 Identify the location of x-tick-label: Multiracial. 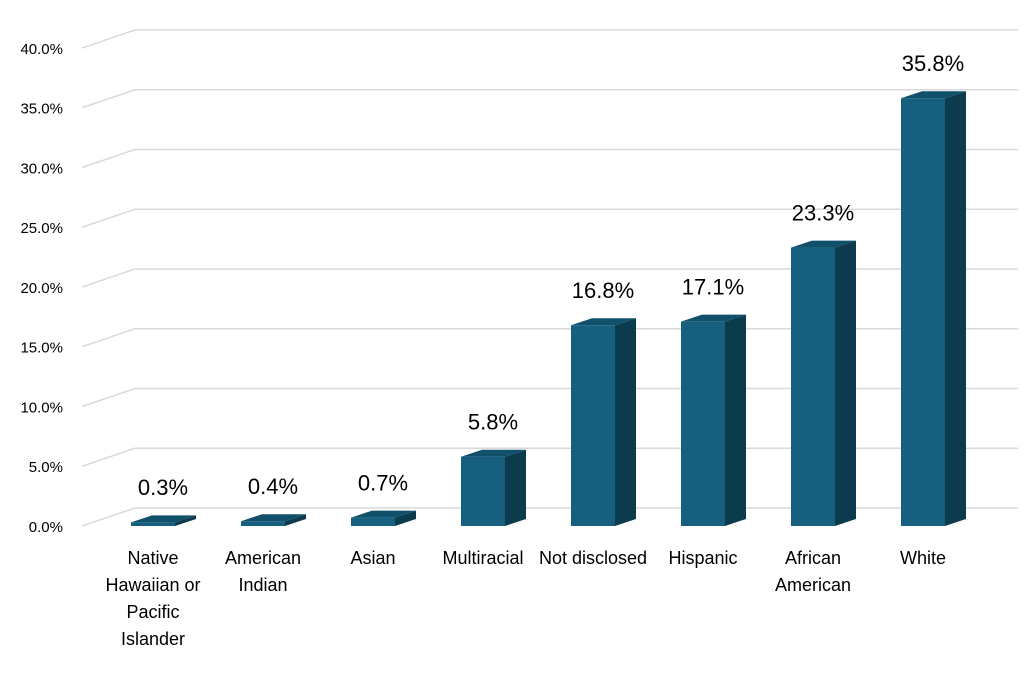
(483, 558).